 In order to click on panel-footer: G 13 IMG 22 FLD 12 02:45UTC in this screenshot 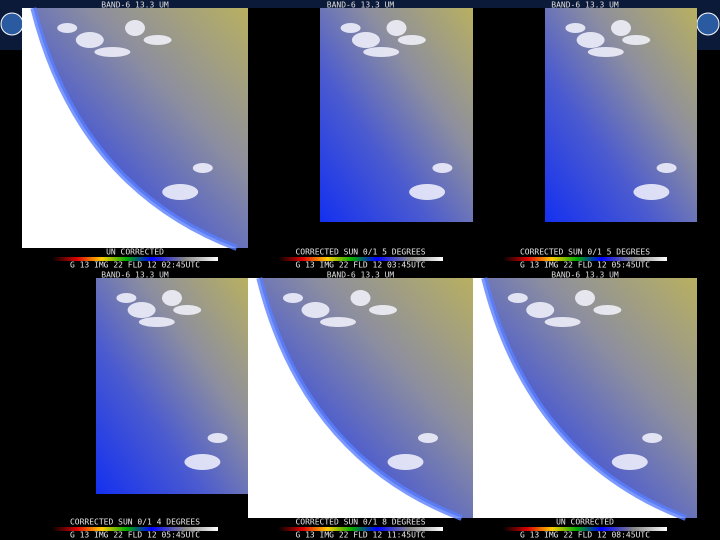, I will do `click(135, 265)`.